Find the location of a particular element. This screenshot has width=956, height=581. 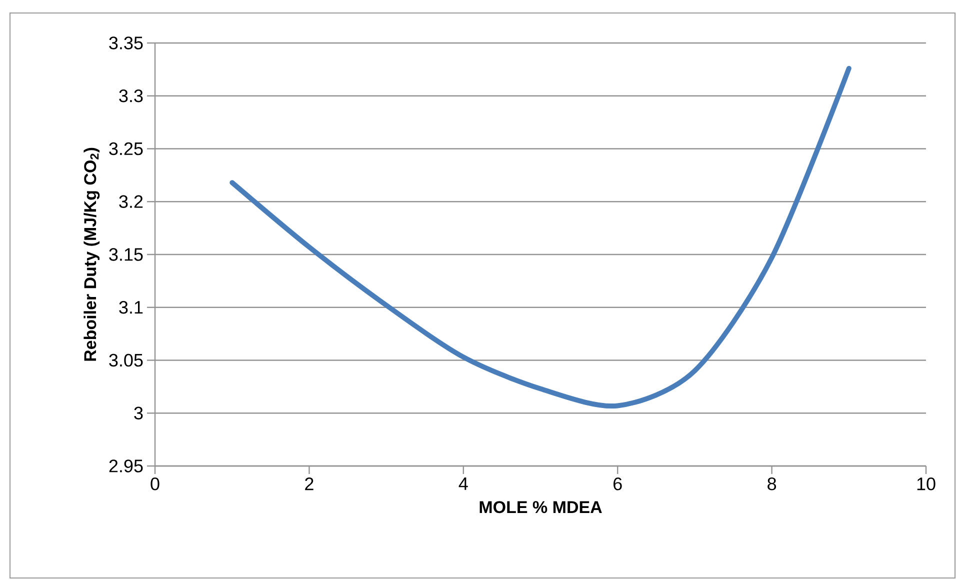

y-tick-label: 3.25 is located at coordinates (126, 149).